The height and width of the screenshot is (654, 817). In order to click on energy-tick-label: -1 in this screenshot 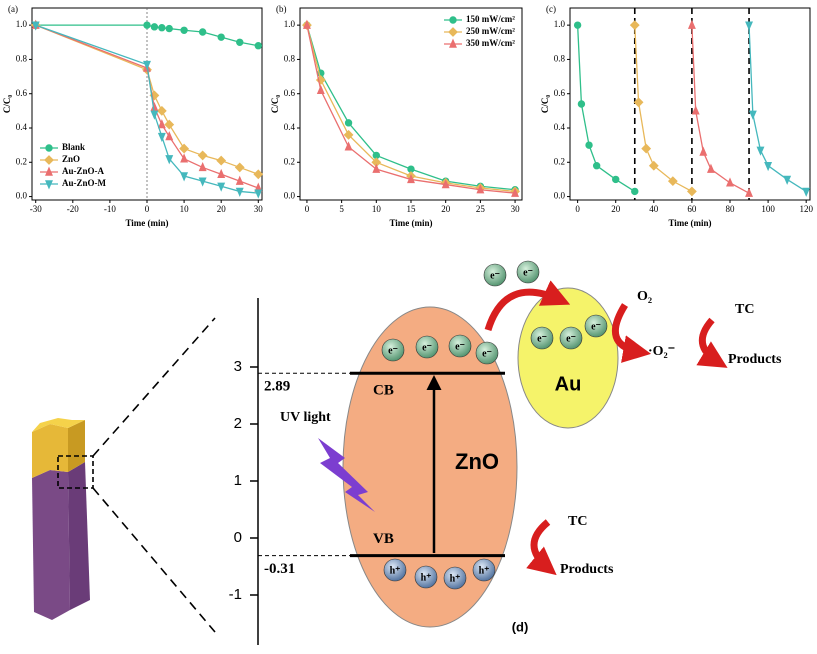, I will do `click(235, 594)`.